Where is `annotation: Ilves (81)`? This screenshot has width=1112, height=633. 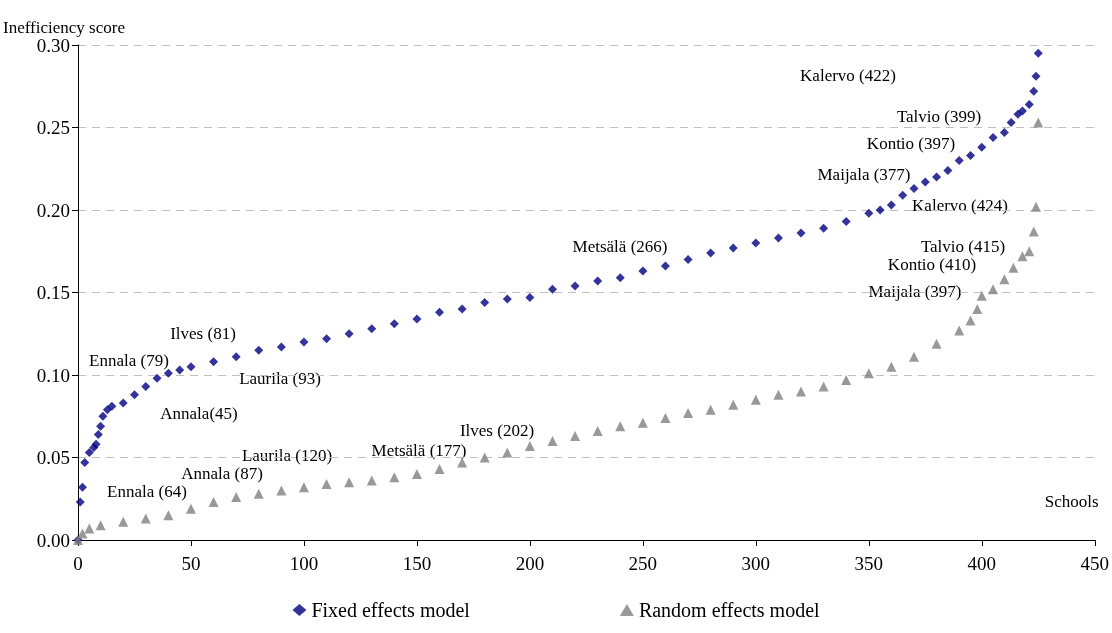 annotation: Ilves (81) is located at coordinates (203, 333).